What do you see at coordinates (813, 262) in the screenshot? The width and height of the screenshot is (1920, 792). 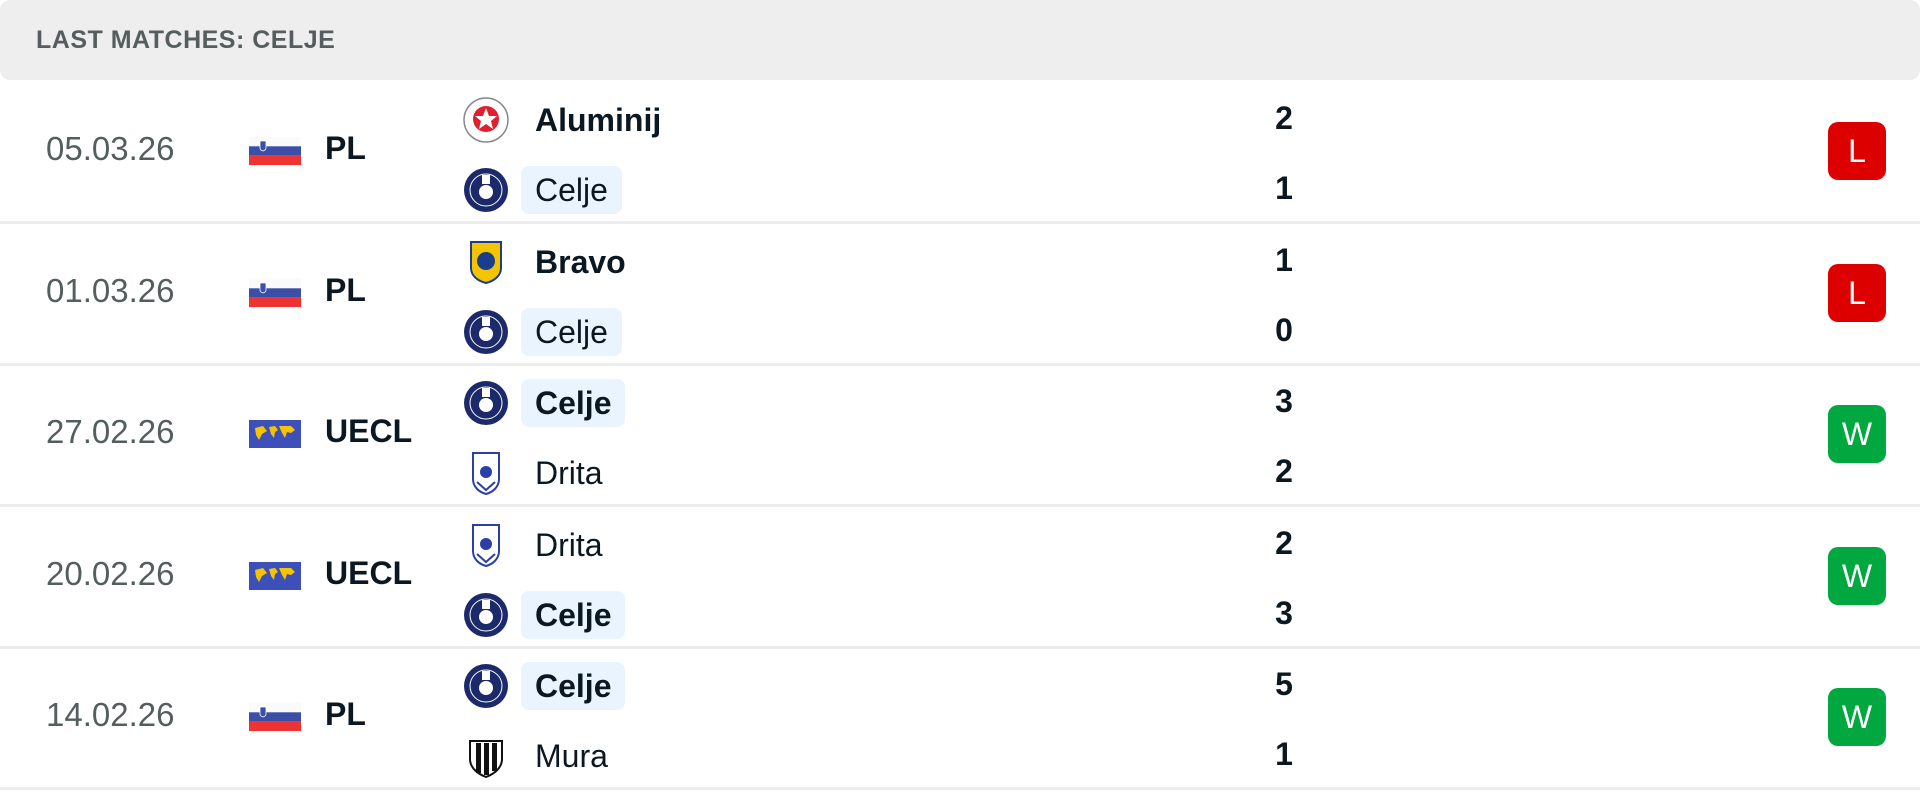 I see `team-home: Bravo` at bounding box center [813, 262].